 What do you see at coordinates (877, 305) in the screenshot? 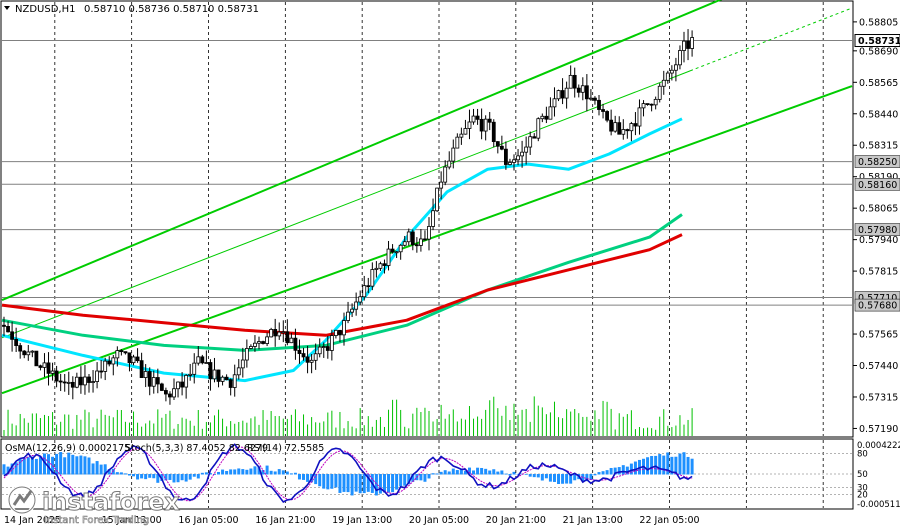
I see `price-level-box` at bounding box center [877, 305].